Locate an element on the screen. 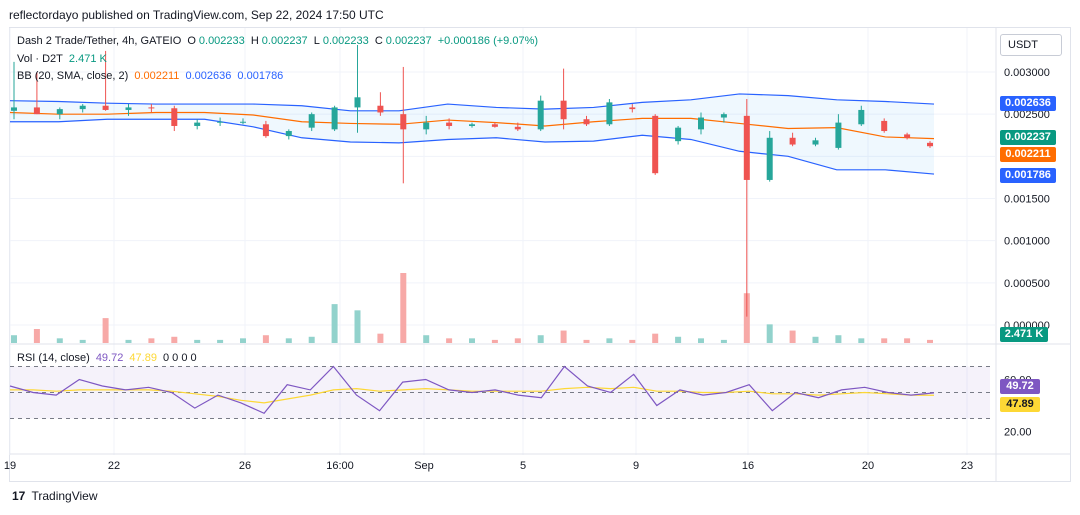 The image size is (1080, 515). price-tick-label: 0.001500 is located at coordinates (1027, 200).